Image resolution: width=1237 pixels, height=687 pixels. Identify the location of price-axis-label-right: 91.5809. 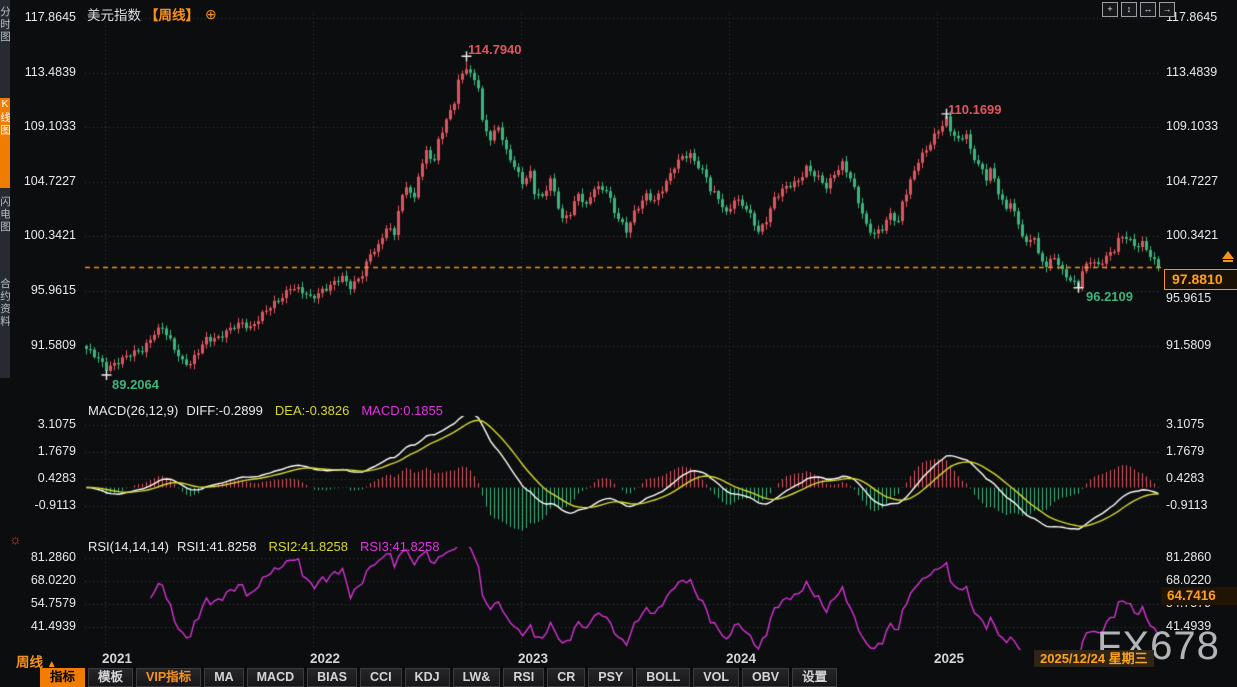
(1189, 344).